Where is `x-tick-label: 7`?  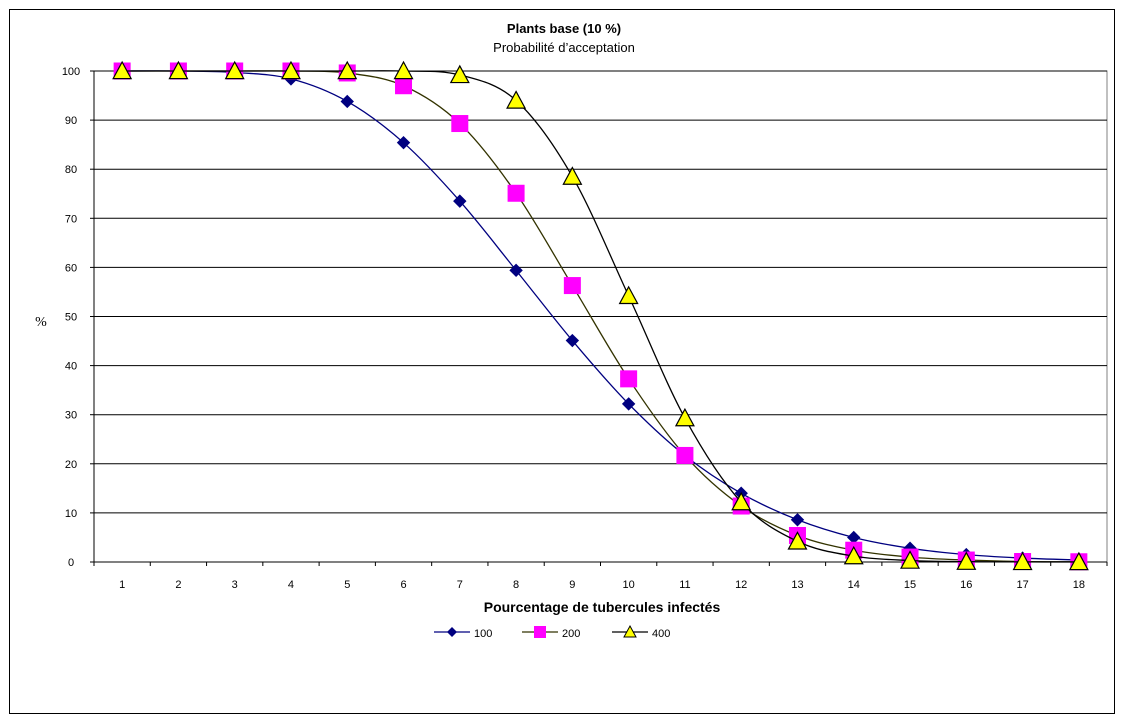 x-tick-label: 7 is located at coordinates (460, 585).